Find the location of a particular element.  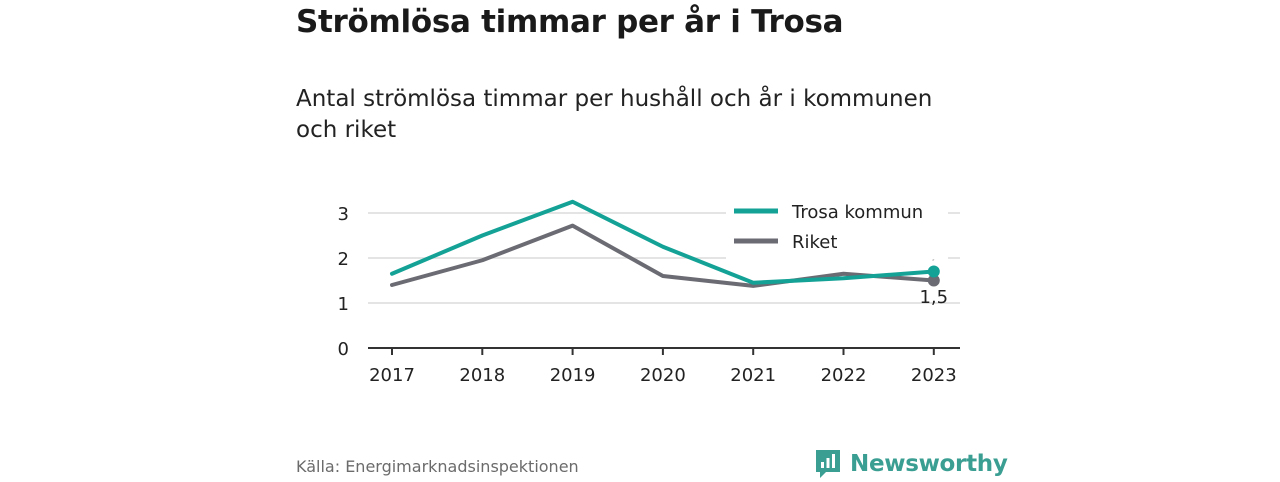

series-line-trosa is located at coordinates (663, 242).